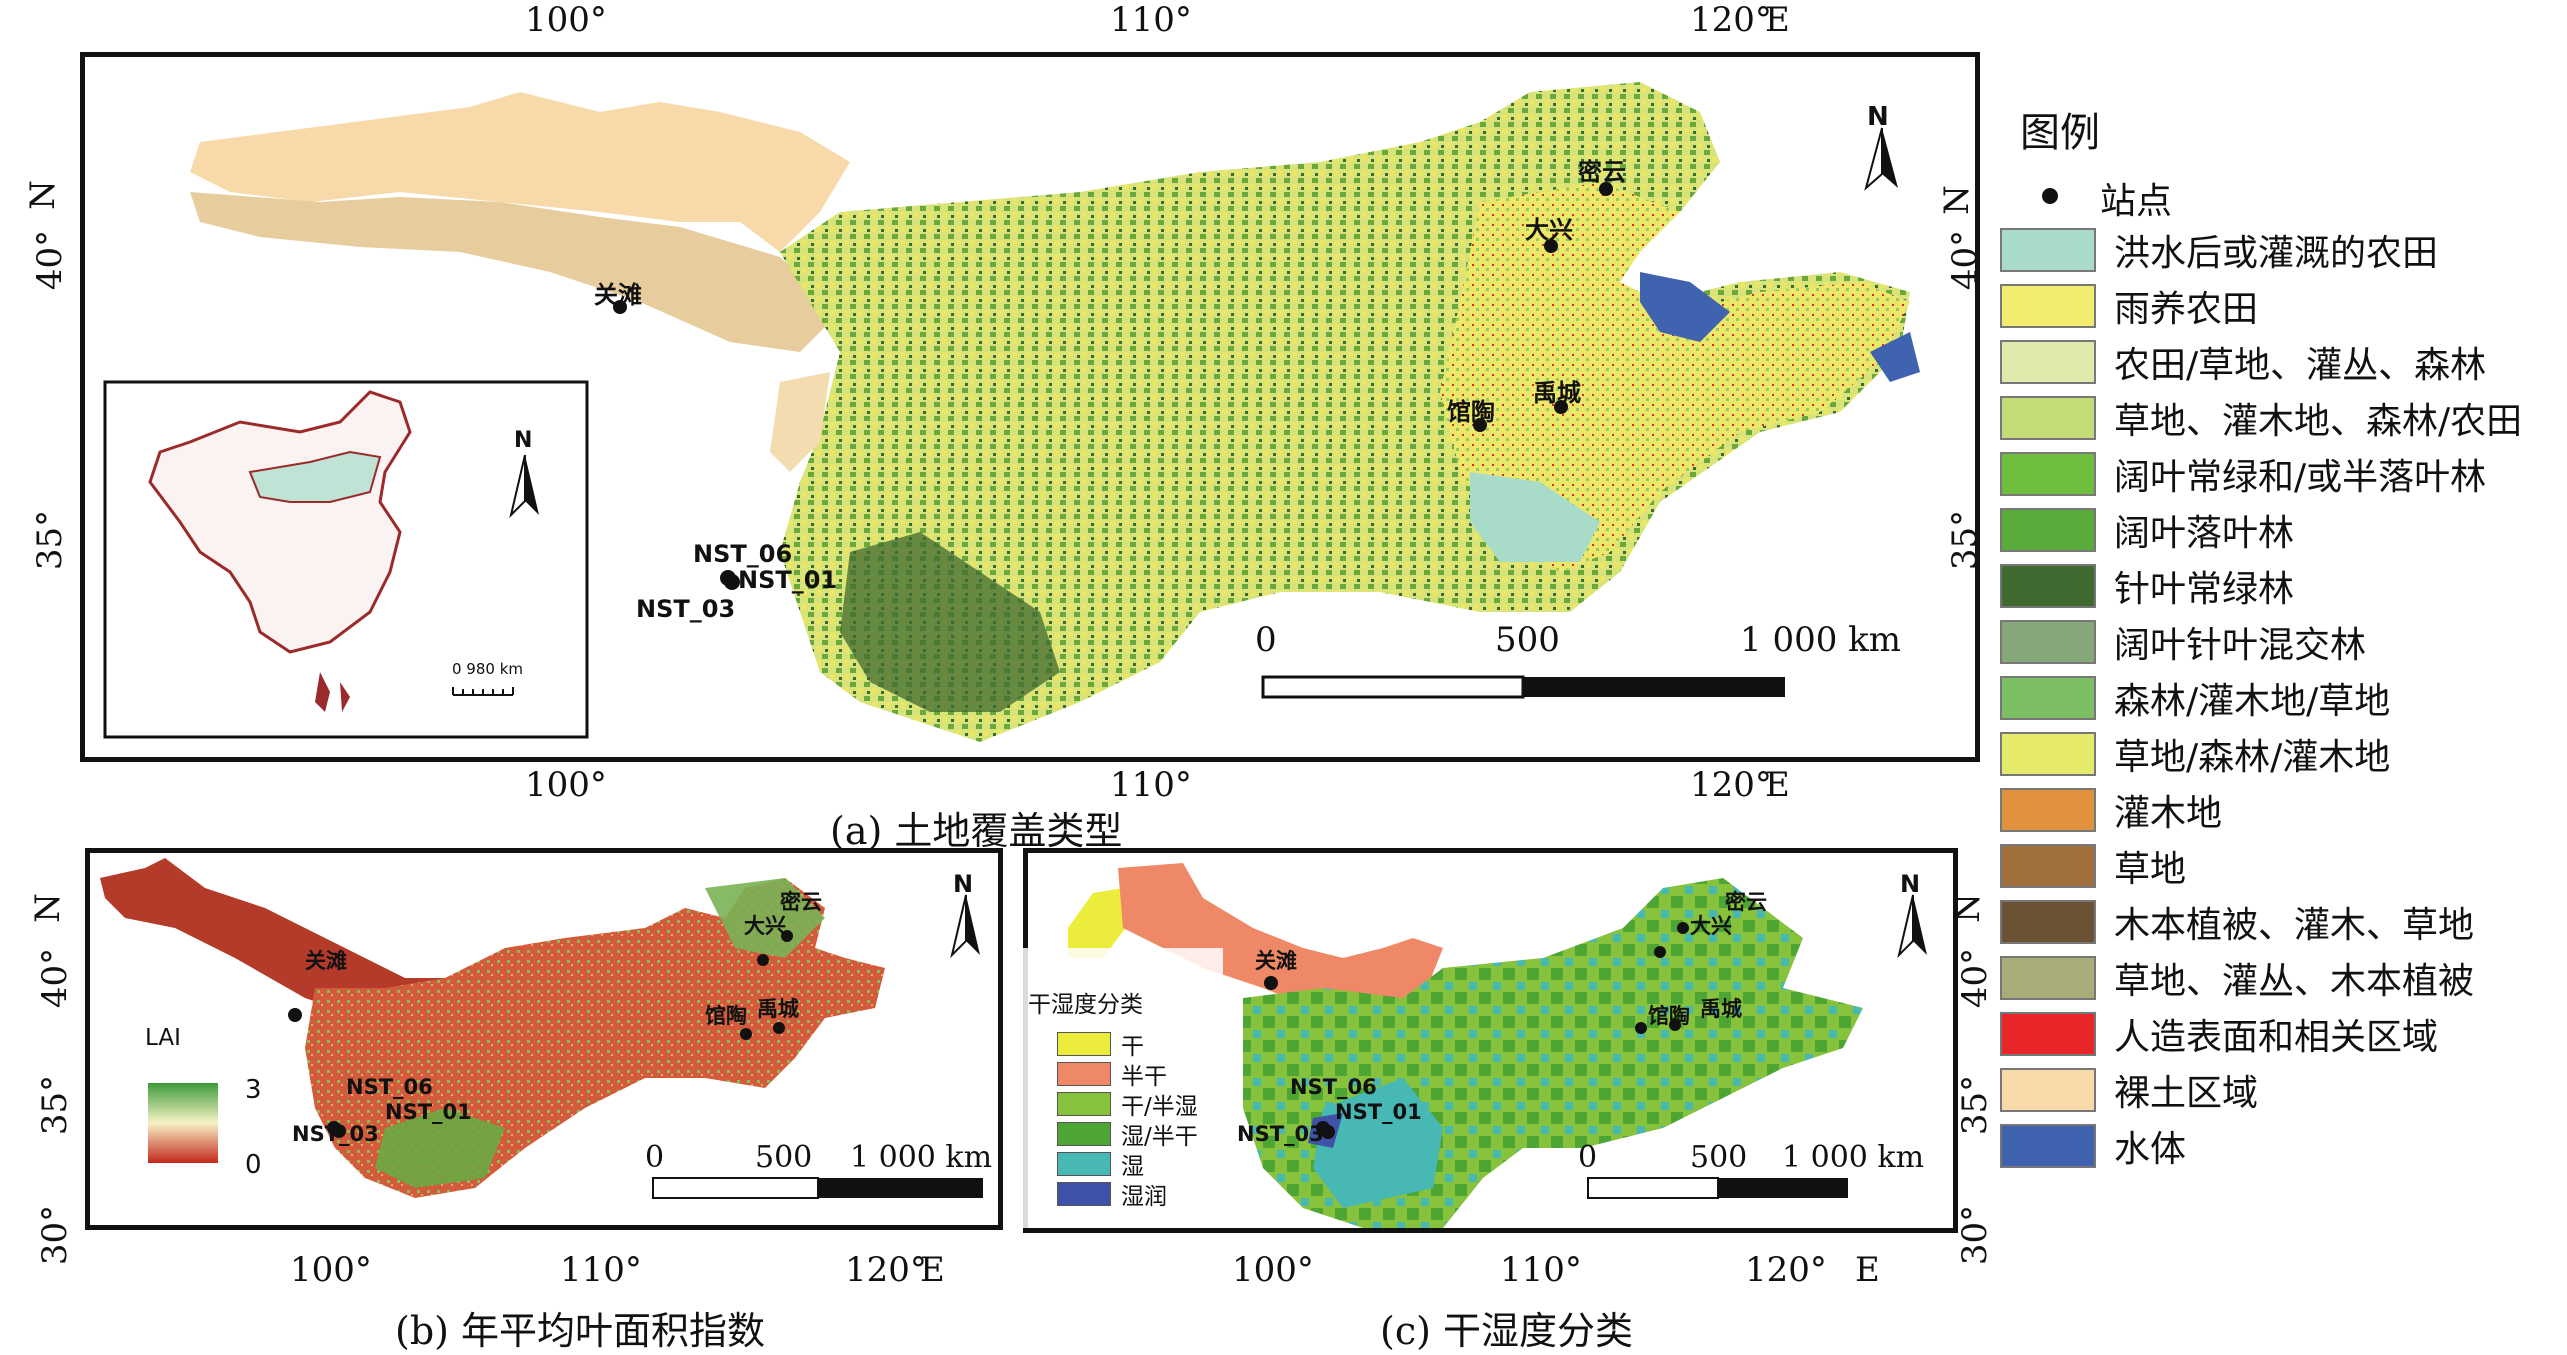  What do you see at coordinates (801, 902) in the screenshot?
I see `site-label-miyun: 密云` at bounding box center [801, 902].